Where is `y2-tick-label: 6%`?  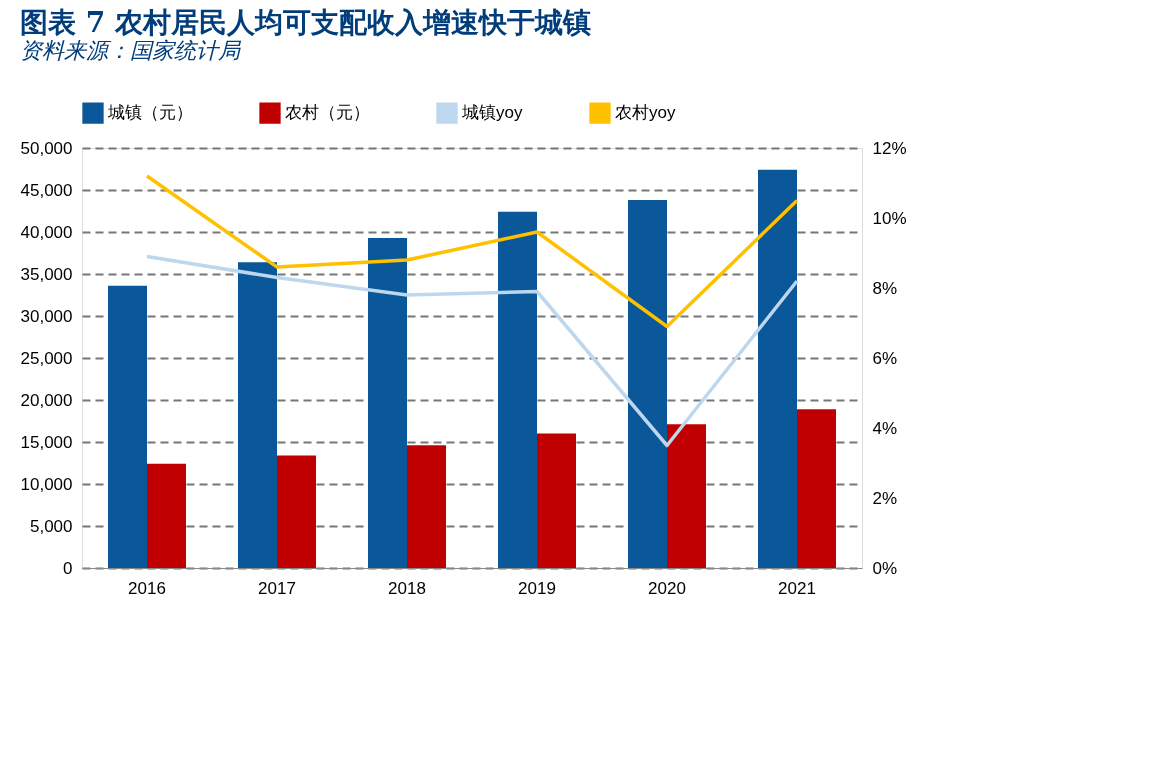
y2-tick-label: 6% is located at coordinates (885, 358).